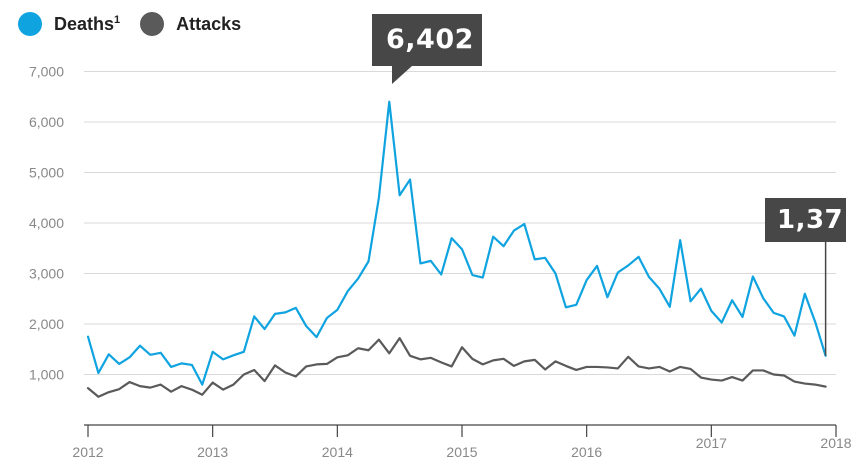  I want to click on y-tick-label: 4,000, so click(46, 223).